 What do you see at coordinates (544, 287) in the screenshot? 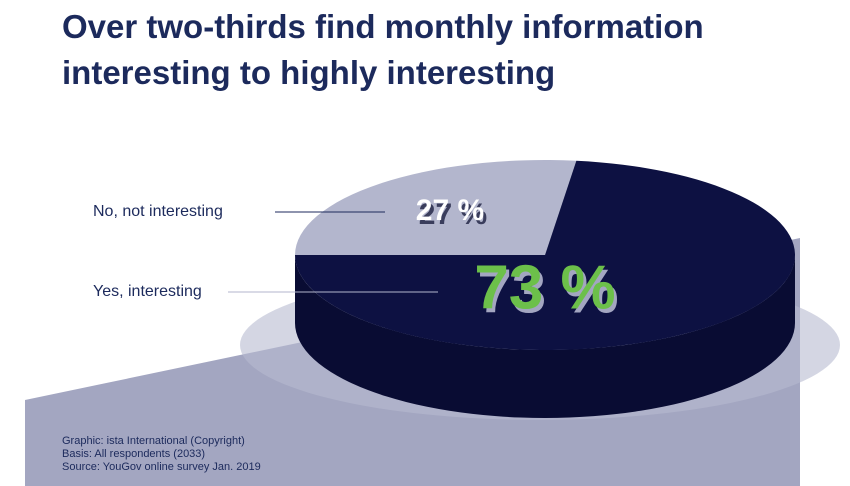
I see `value-label: 73 %` at bounding box center [544, 287].